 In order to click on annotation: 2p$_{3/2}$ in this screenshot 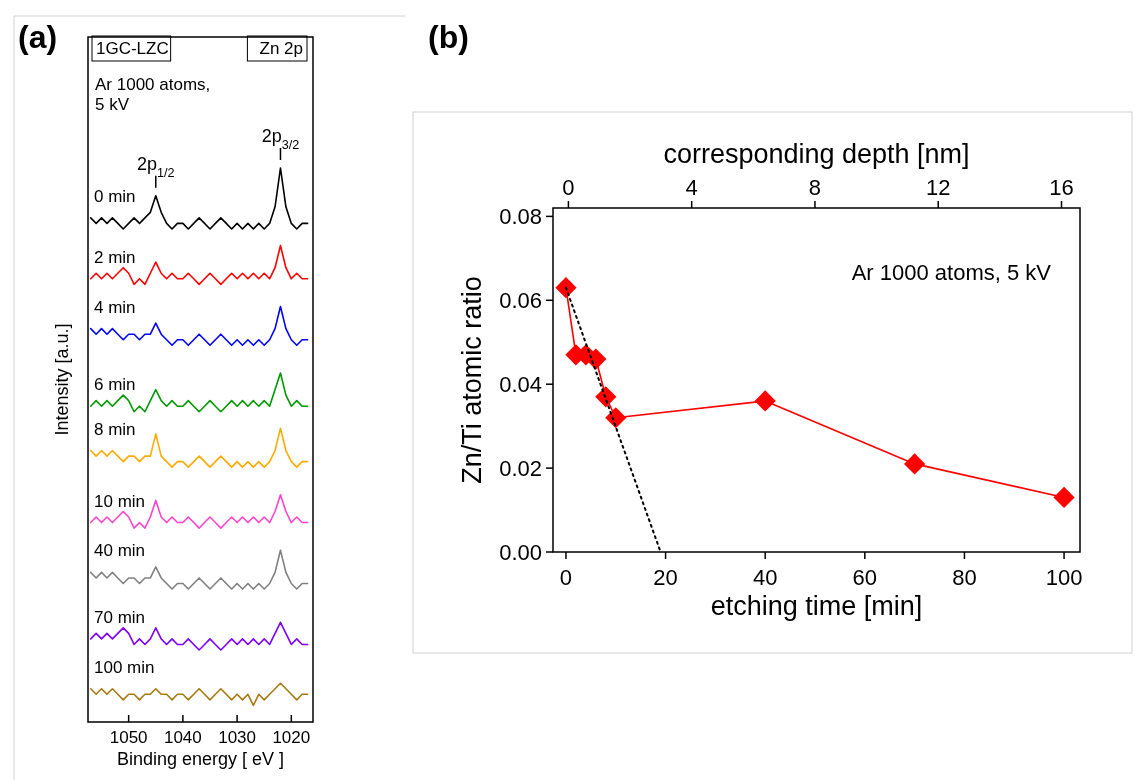, I will do `click(280, 139)`.